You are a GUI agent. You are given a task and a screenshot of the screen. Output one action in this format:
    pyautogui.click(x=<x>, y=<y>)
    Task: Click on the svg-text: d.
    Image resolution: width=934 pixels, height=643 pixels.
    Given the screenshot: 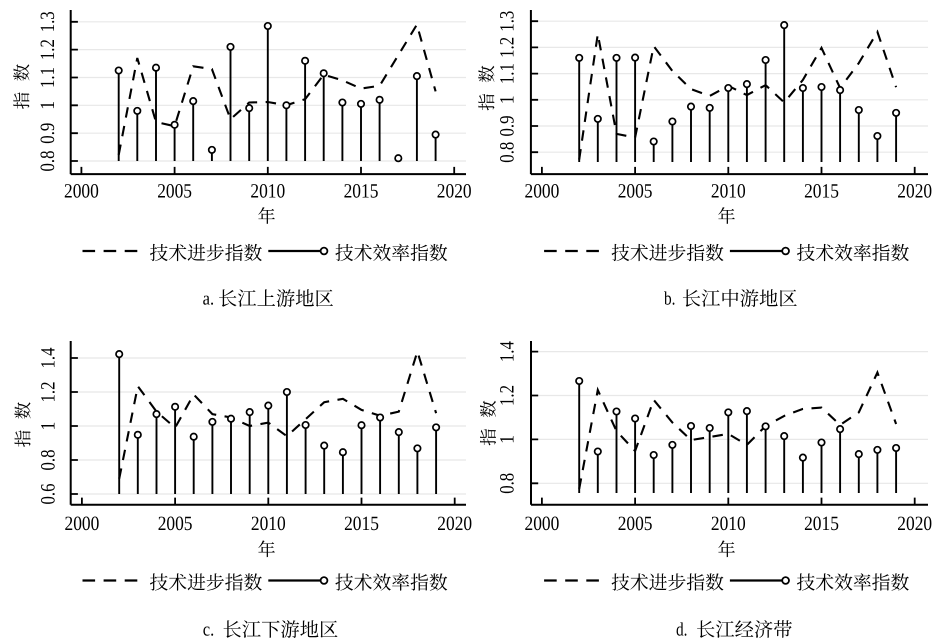 What is the action you would take?
    pyautogui.click(x=682, y=630)
    